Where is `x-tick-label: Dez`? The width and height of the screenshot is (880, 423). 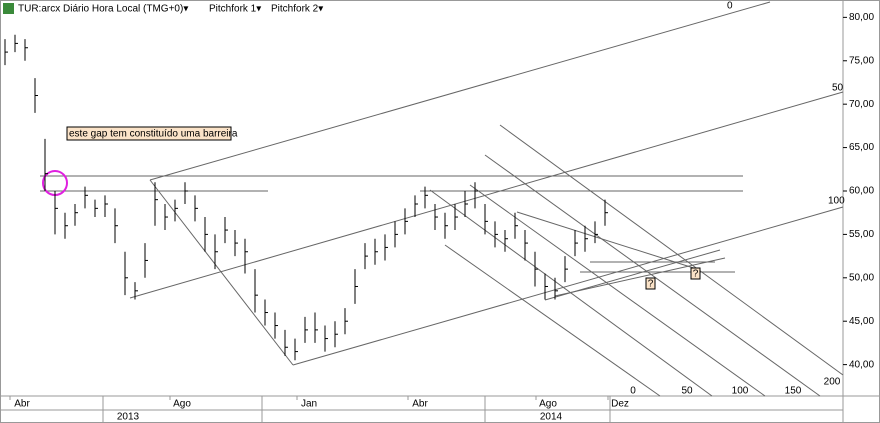 x-tick-label: Dez is located at coordinates (620, 404).